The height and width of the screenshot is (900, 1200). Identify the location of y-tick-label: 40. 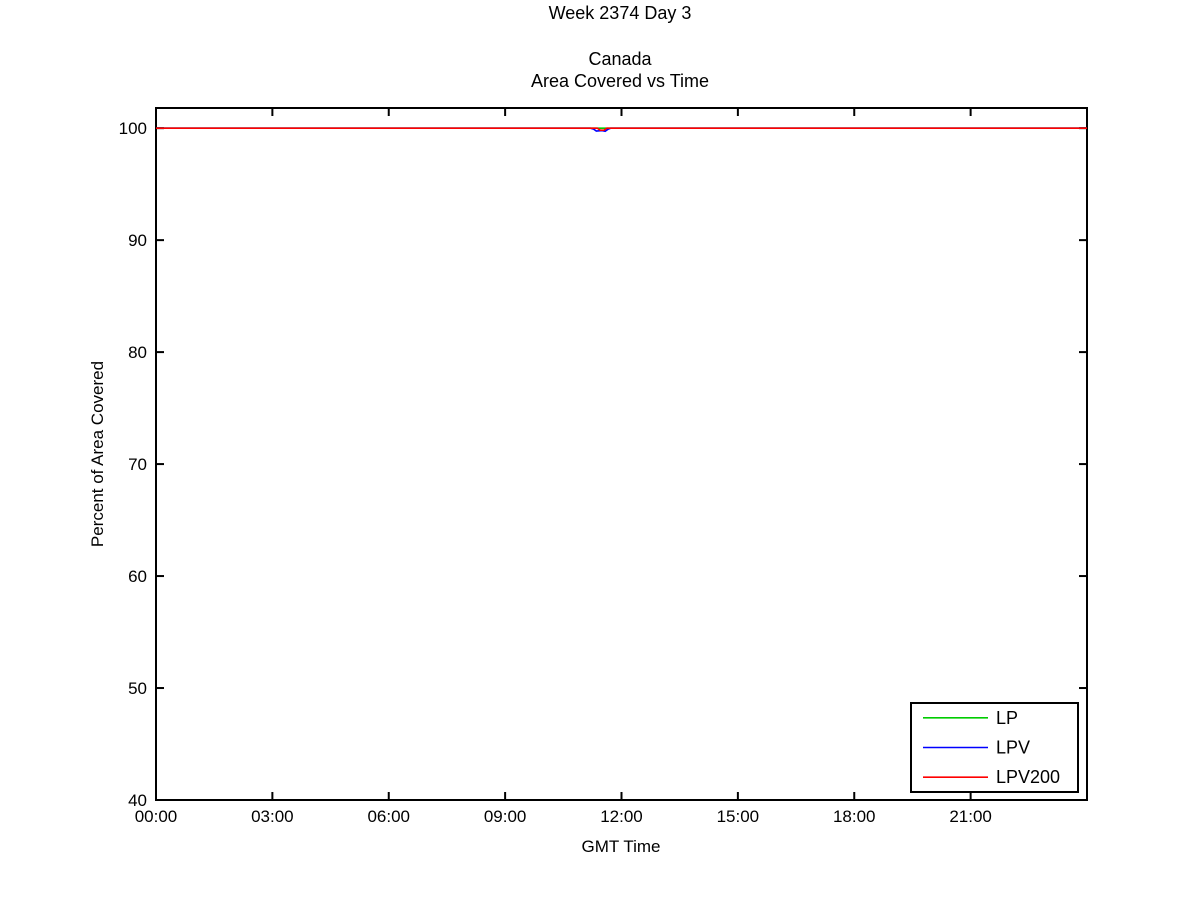
(137, 800).